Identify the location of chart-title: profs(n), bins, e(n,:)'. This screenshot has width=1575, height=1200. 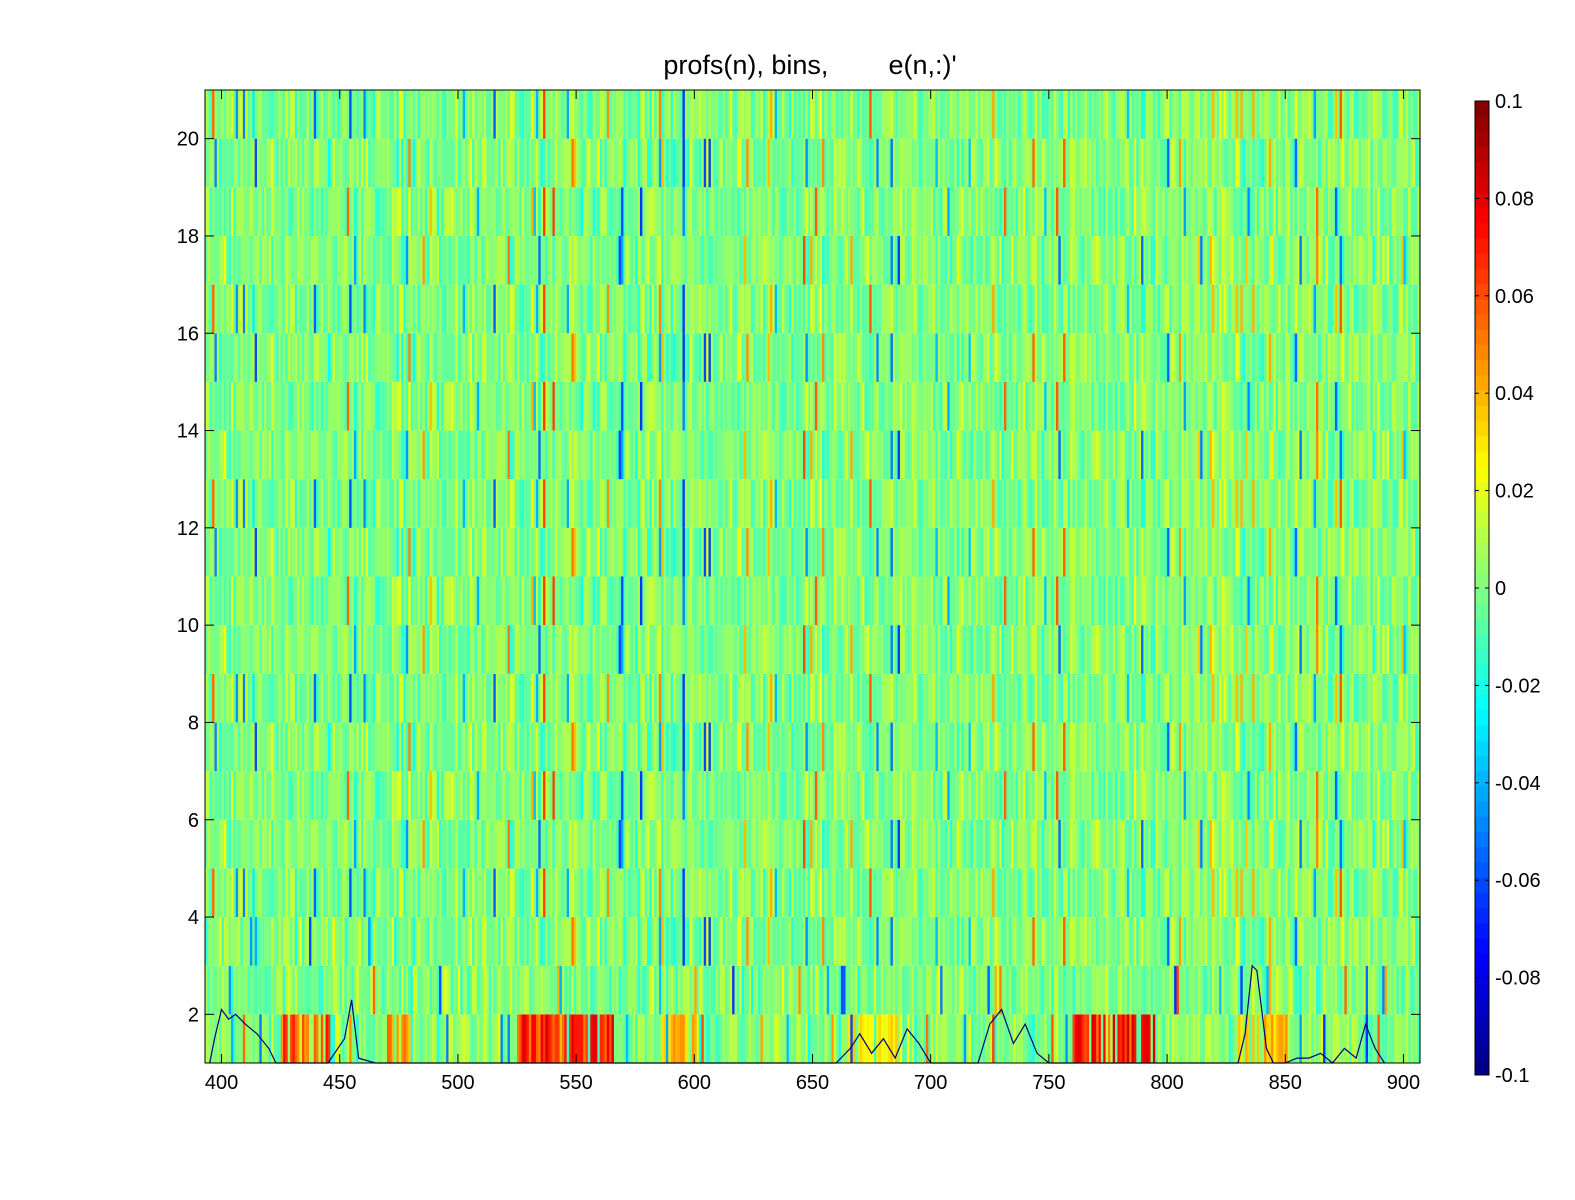
(809, 65).